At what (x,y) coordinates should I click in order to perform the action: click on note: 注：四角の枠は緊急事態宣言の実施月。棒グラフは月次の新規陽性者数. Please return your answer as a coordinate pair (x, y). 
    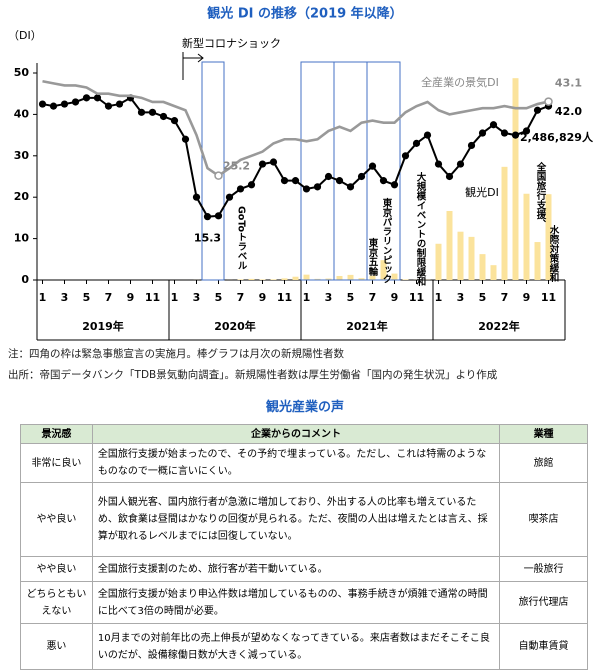
    Looking at the image, I should click on (176, 354).